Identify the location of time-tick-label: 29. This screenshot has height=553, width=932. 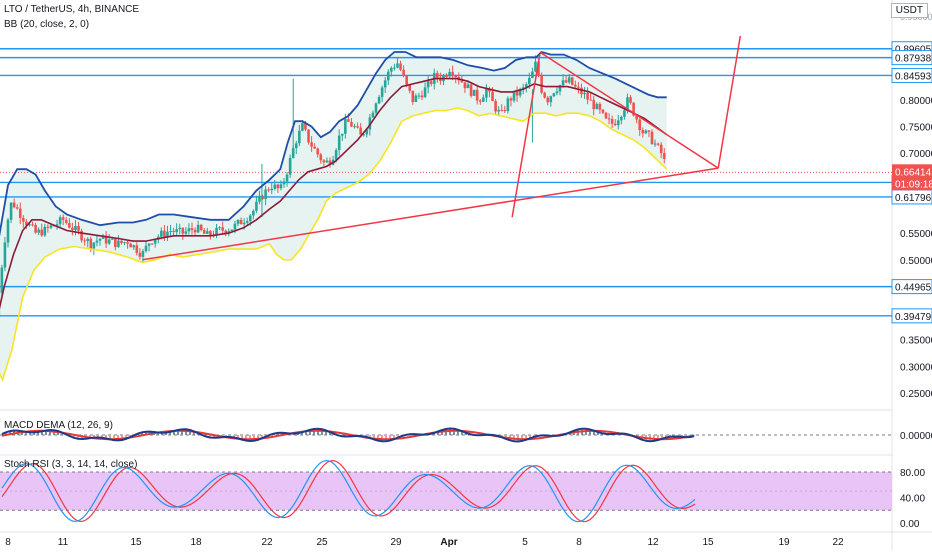
(396, 542).